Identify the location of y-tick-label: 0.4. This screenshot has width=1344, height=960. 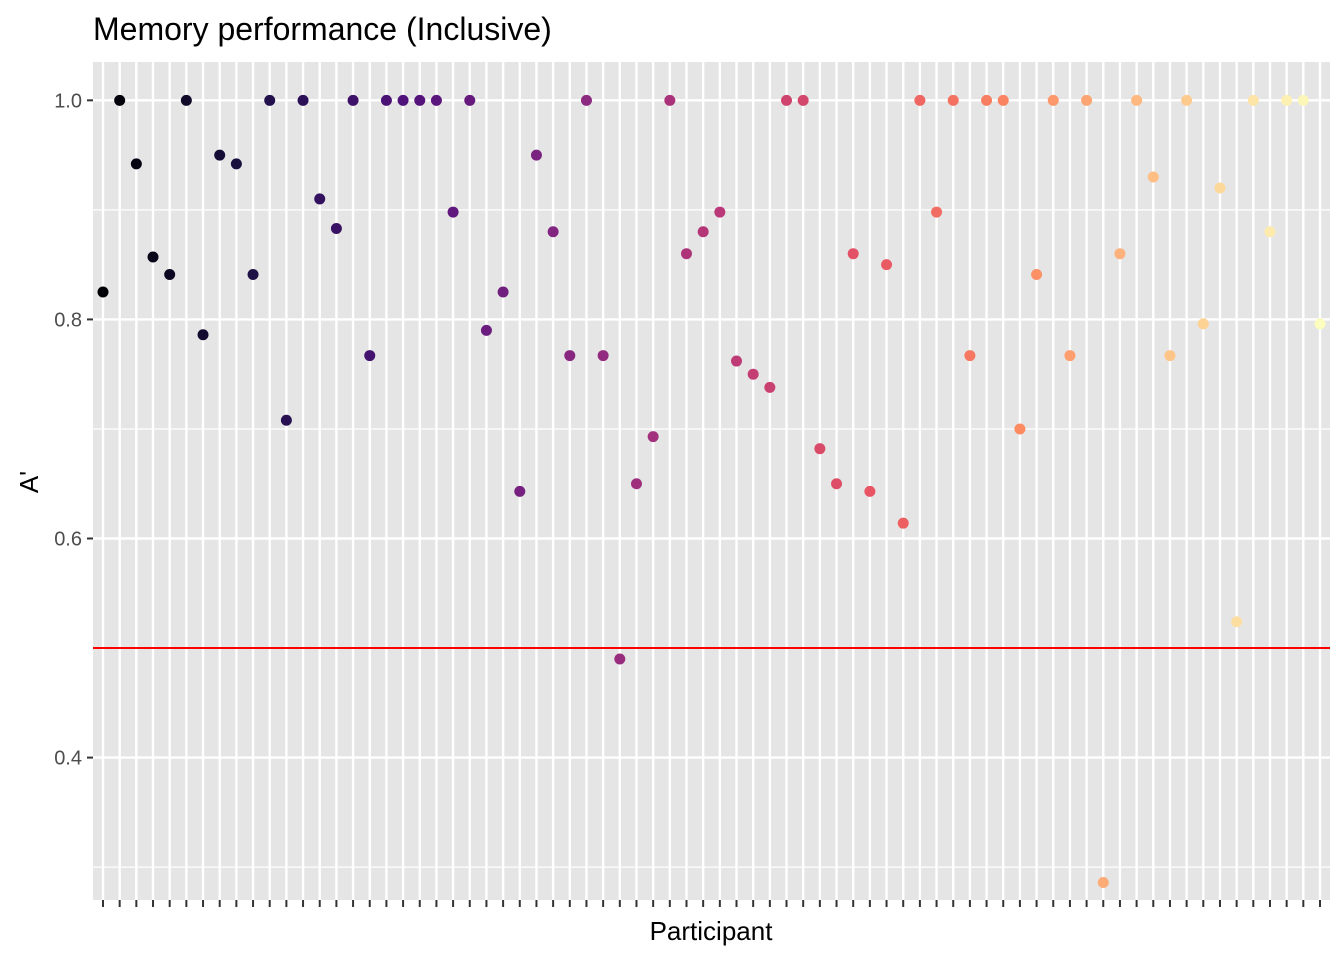
(68, 759).